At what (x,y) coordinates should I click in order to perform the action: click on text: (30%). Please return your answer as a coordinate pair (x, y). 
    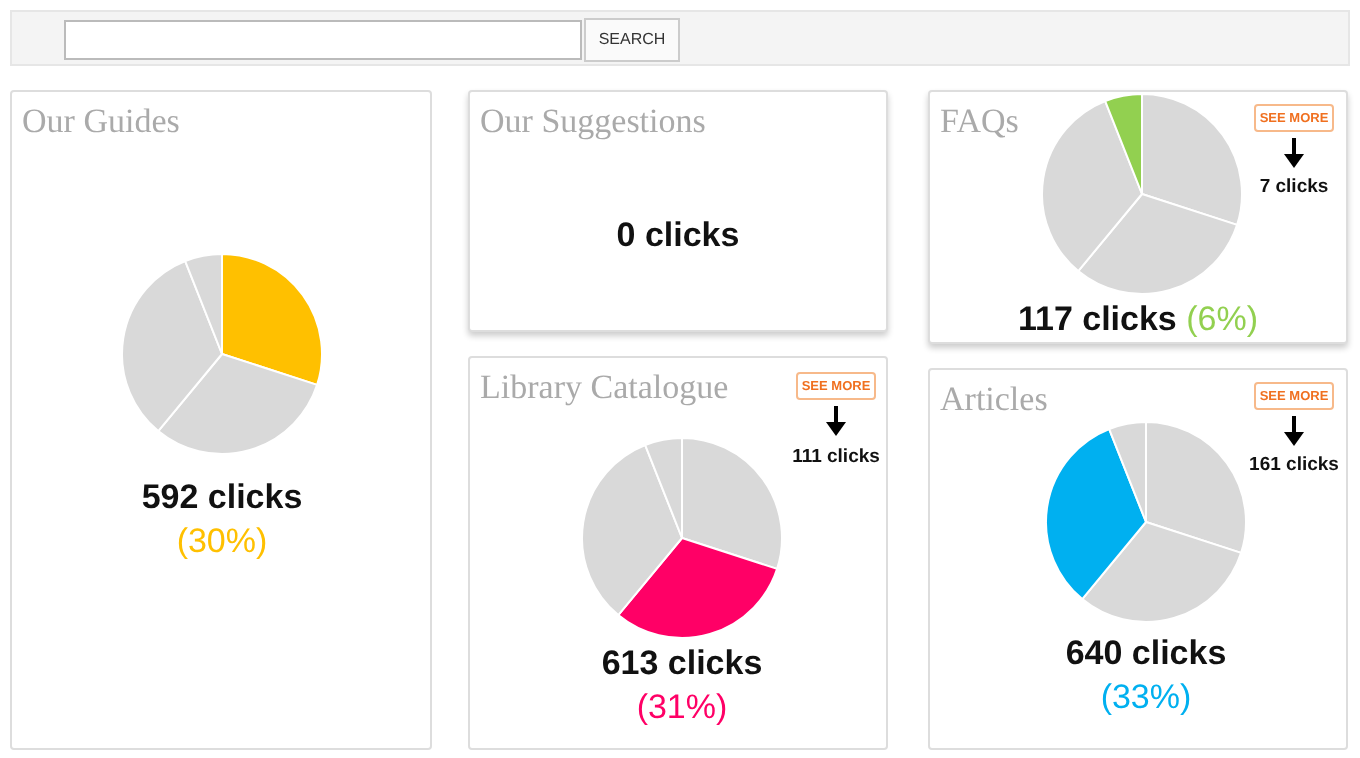
    Looking at the image, I should click on (222, 542).